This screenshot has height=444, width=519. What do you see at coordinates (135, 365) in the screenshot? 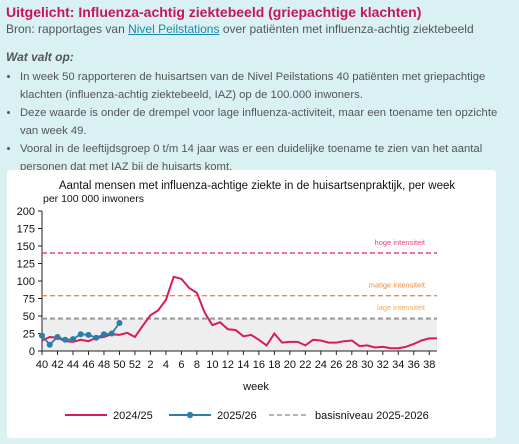
I see `x-tick-label: 52` at bounding box center [135, 365].